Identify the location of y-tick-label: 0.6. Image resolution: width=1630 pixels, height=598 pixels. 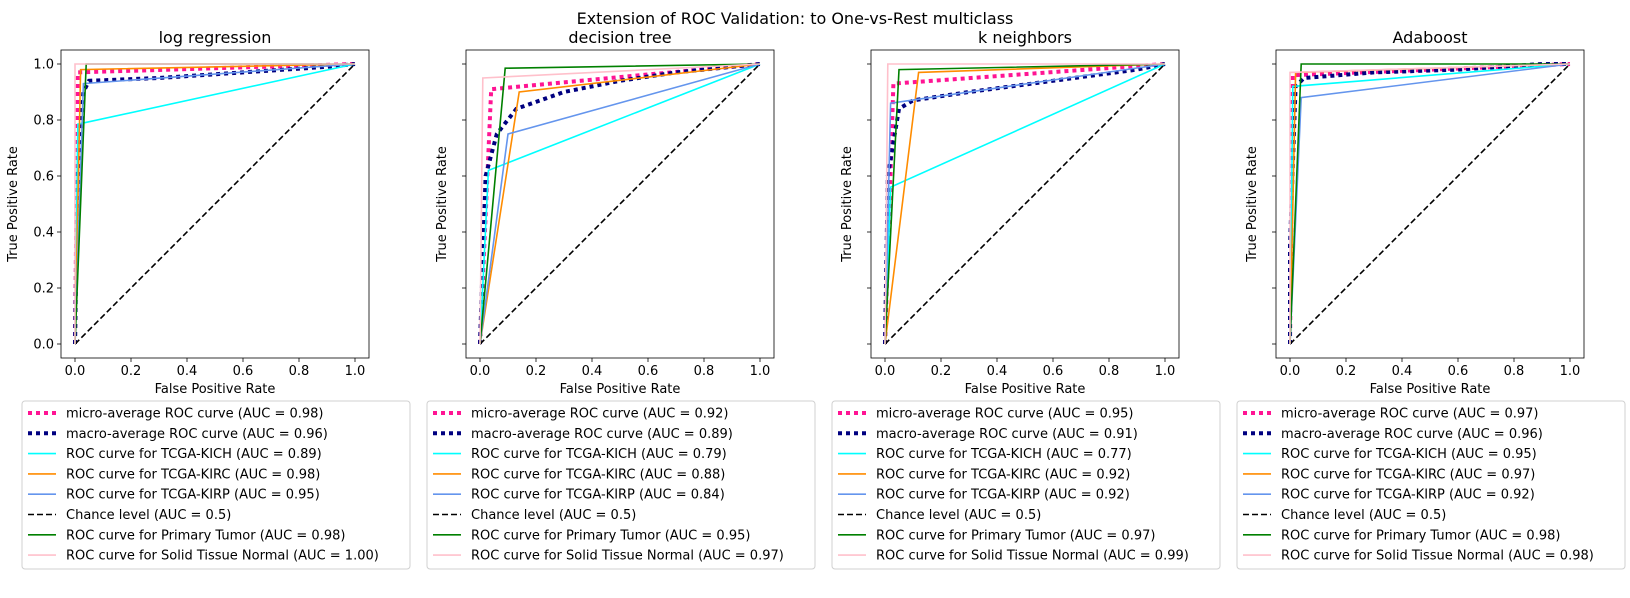
(43, 177).